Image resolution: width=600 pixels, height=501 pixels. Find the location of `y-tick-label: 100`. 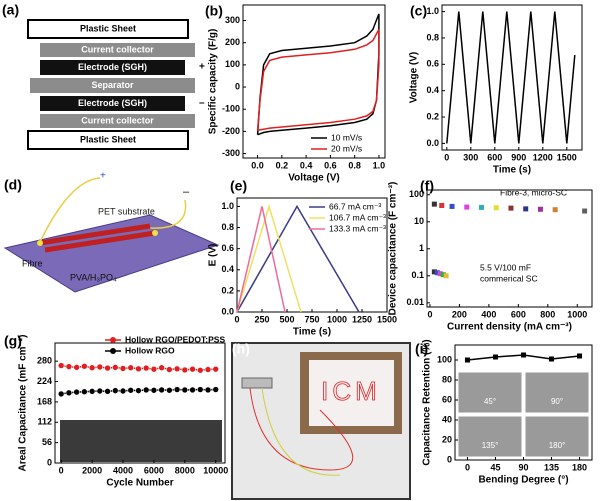

y-tick-label: 100 is located at coordinates (232, 64).